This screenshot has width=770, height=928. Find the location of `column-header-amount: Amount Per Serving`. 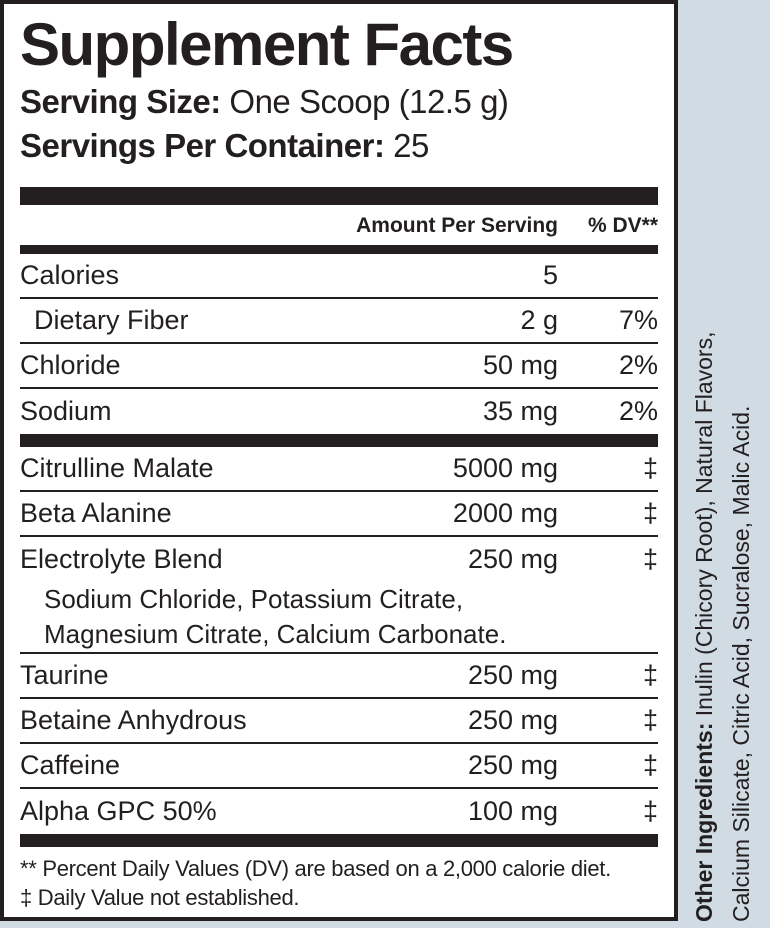

column-header-amount: Amount Per Serving is located at coordinates (457, 225).